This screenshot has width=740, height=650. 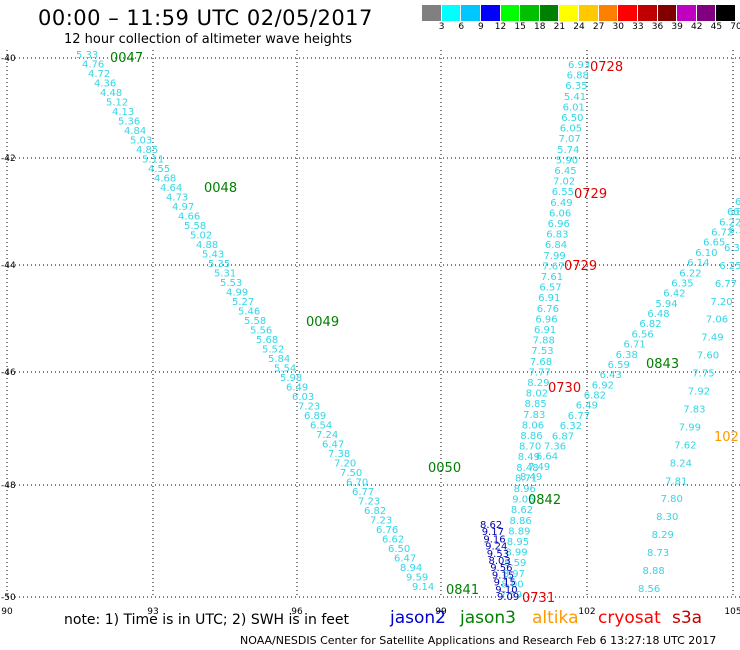 I want to click on legend-label: 15, so click(x=520, y=27).